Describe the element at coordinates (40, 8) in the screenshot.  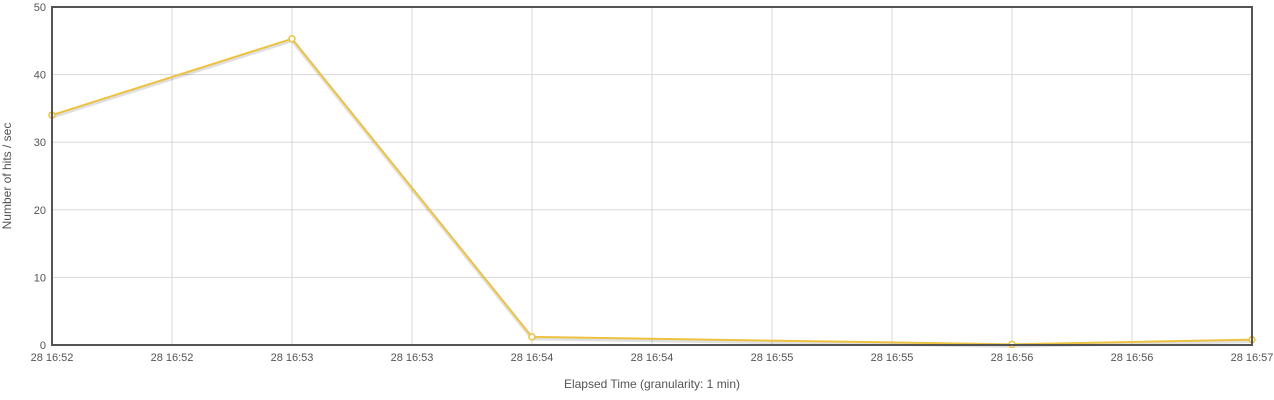
I see `y-tick-label: 50` at that location.